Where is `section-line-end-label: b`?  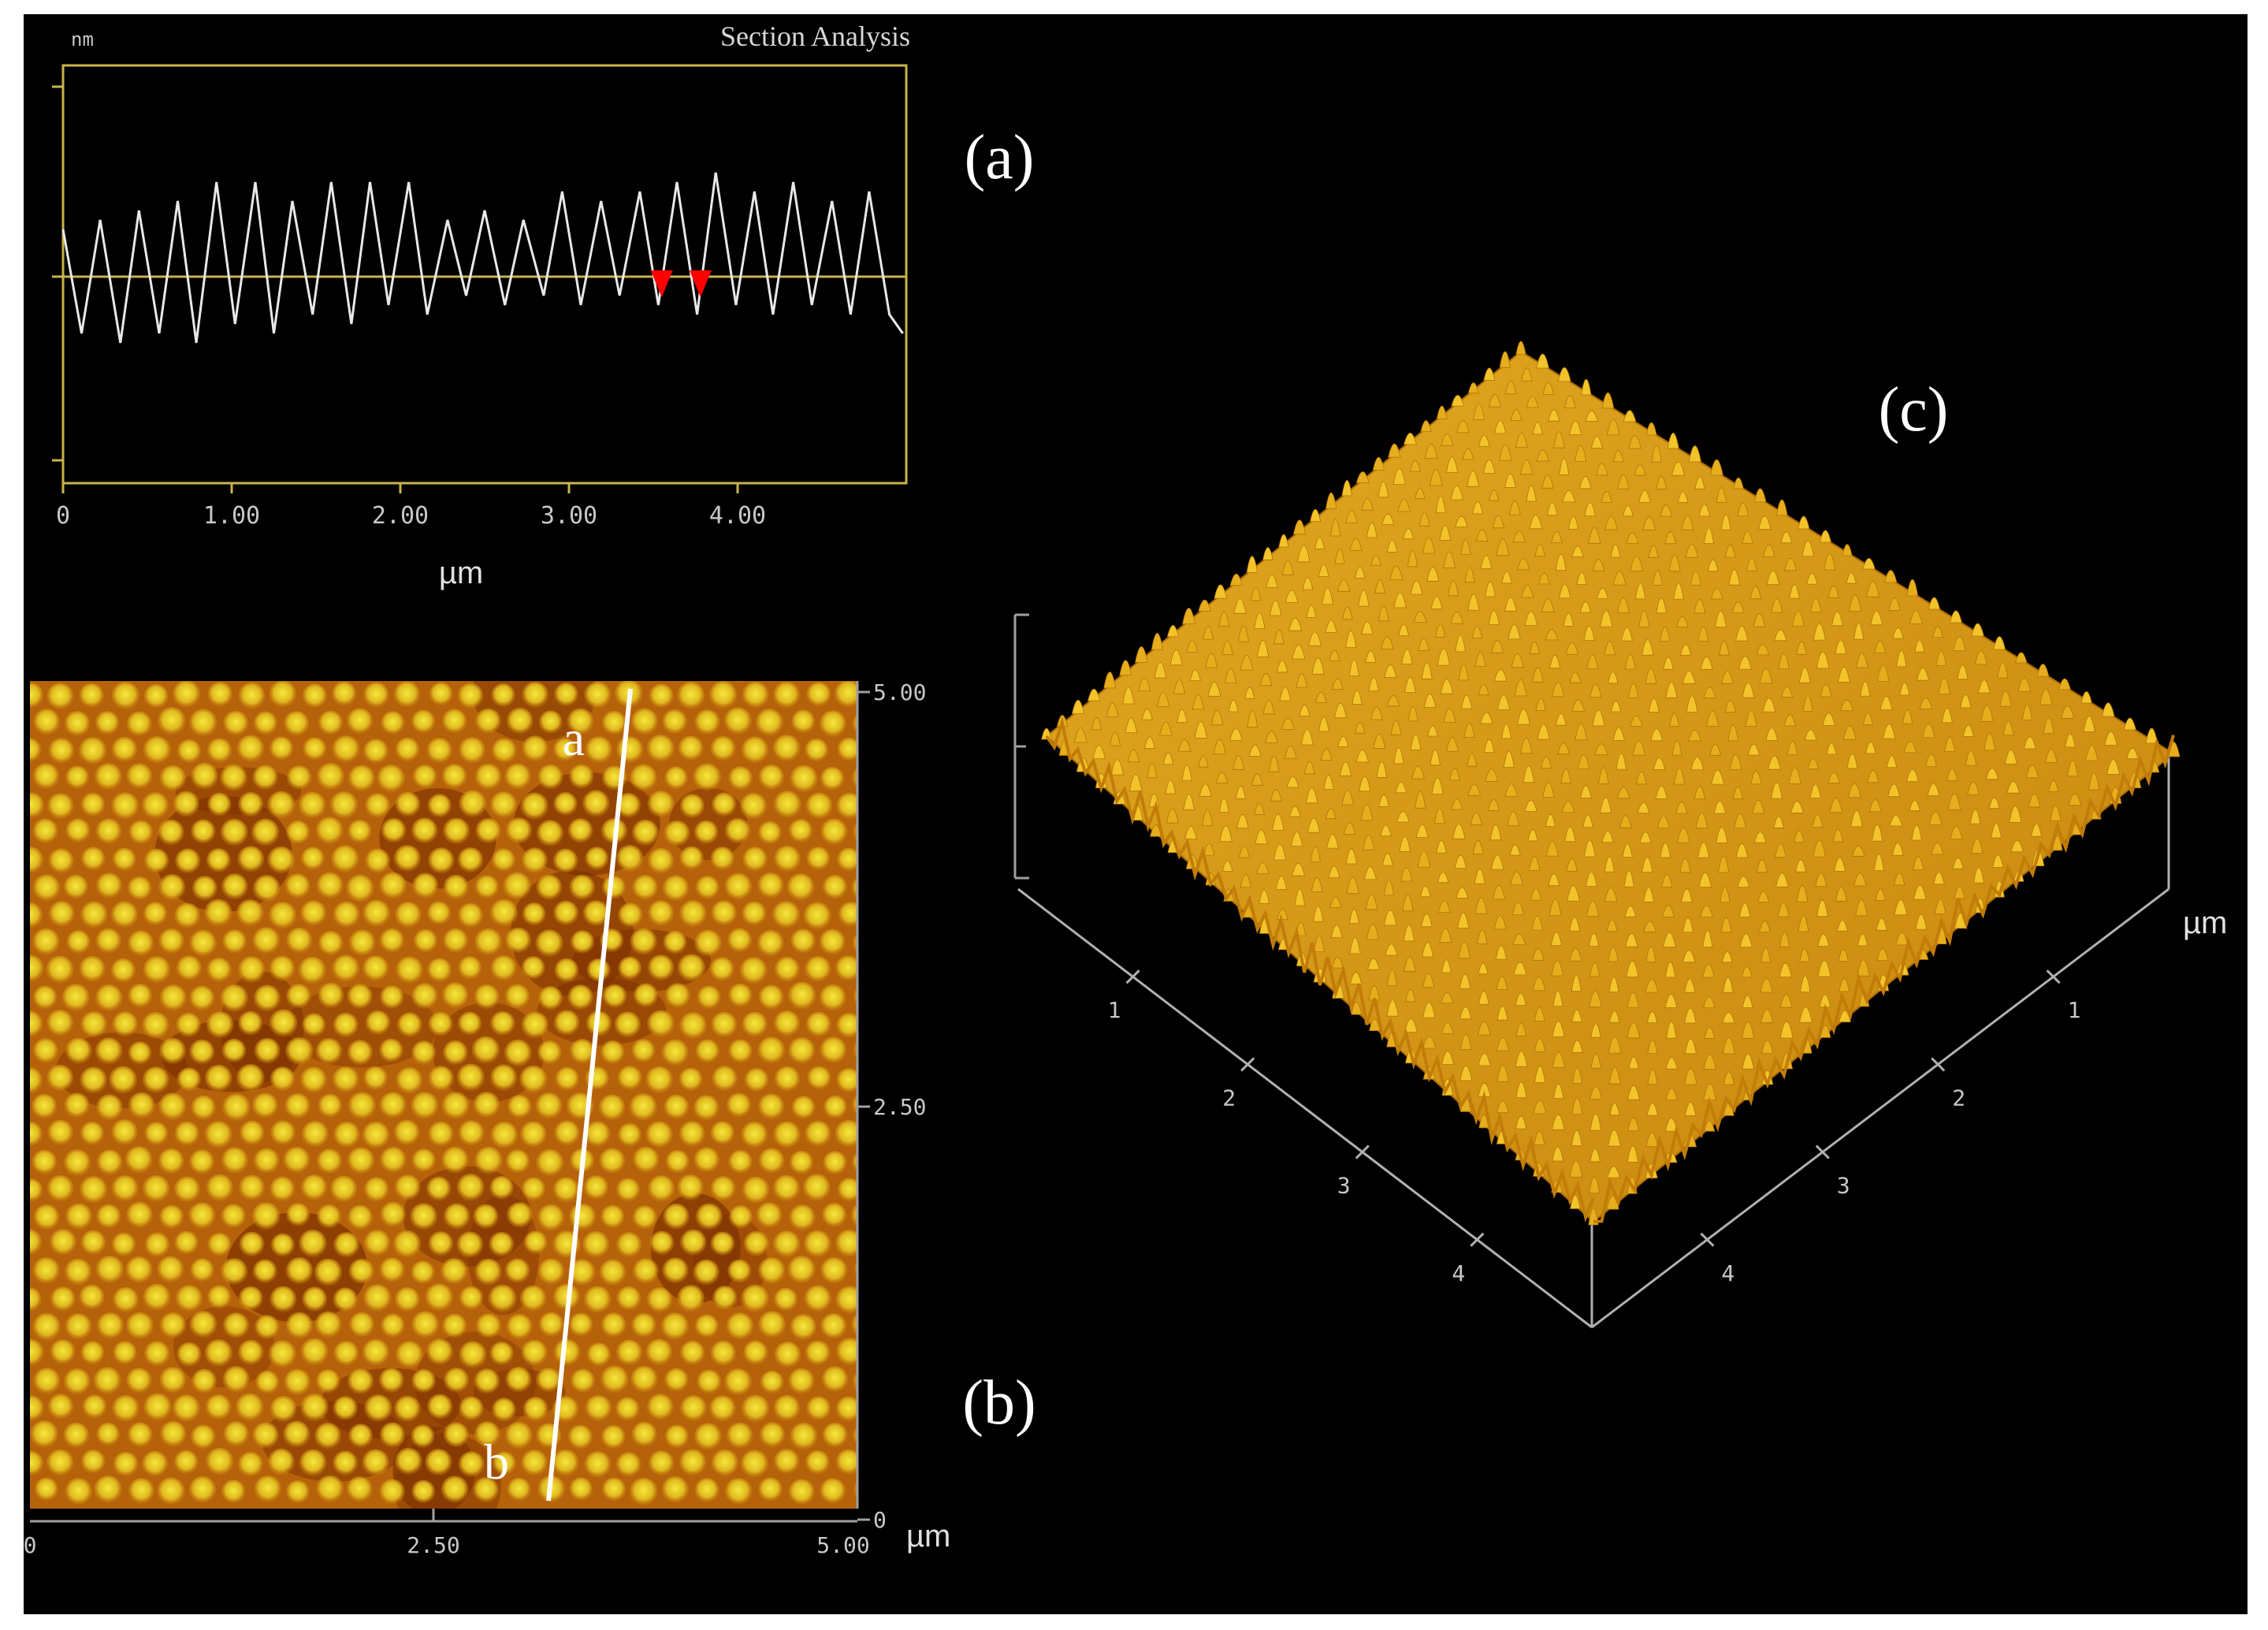
section-line-end-label: b is located at coordinates (497, 1462).